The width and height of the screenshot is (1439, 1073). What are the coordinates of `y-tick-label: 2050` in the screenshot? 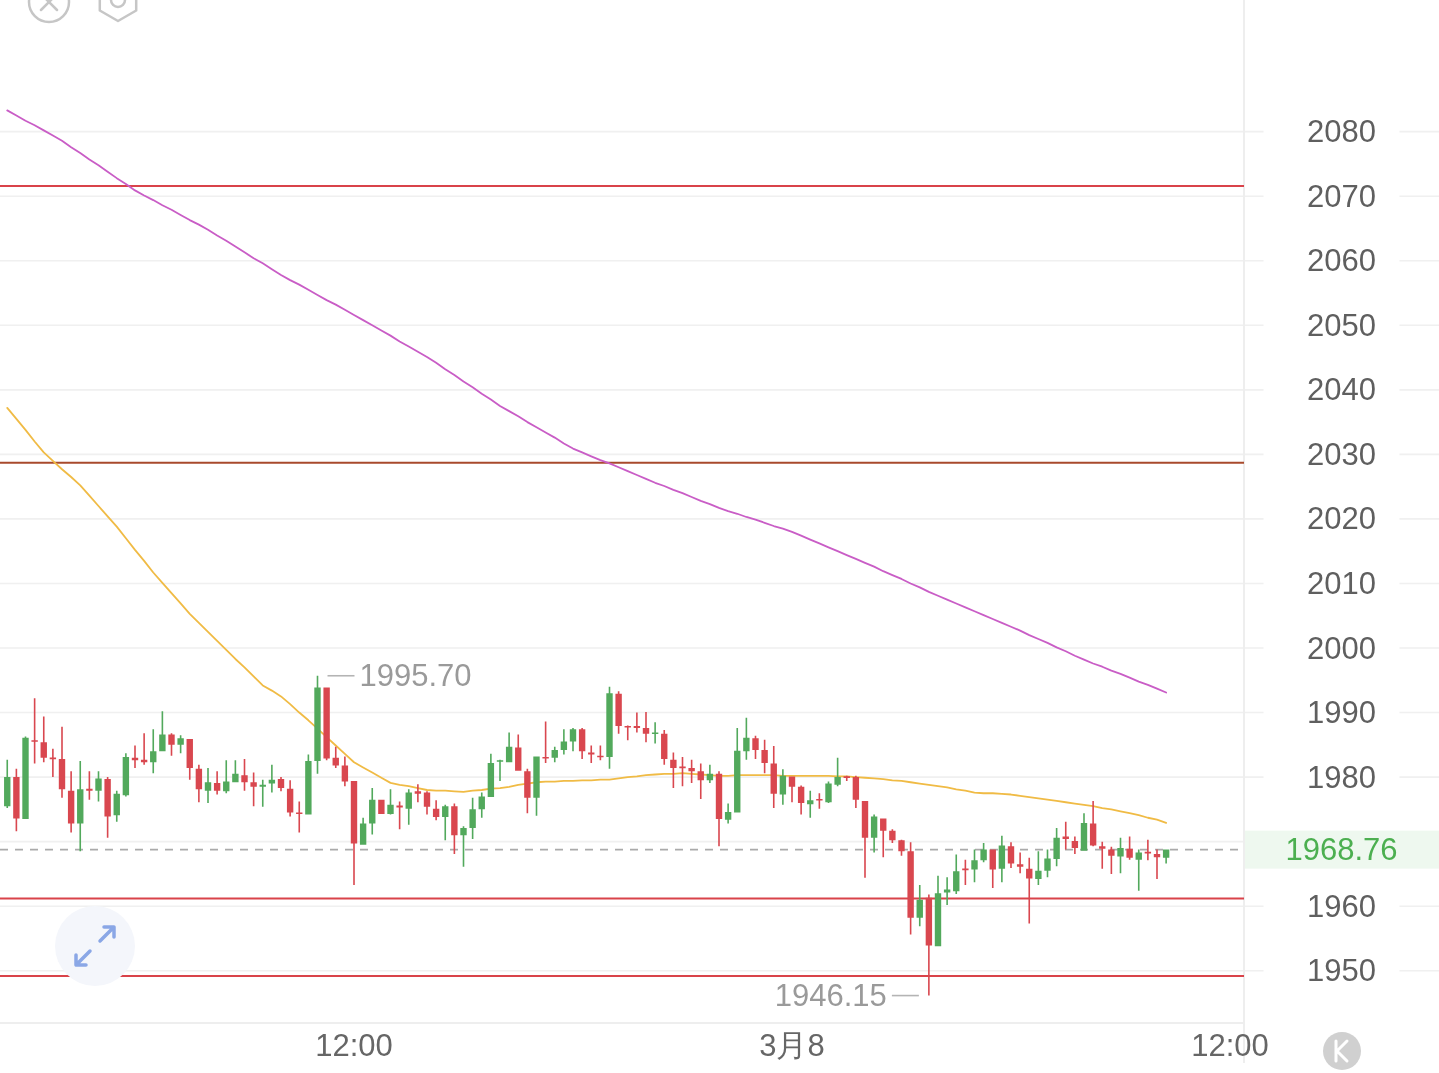 It's located at (1341, 325).